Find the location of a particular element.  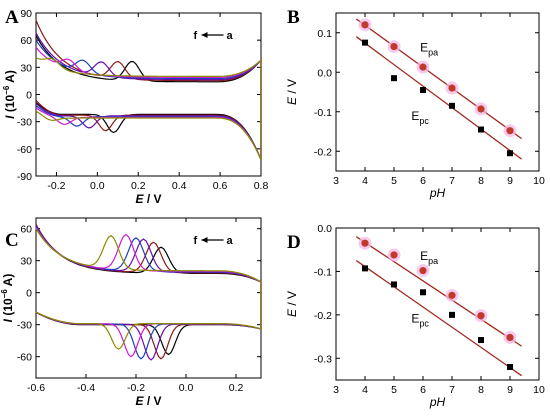

annotation-to: a is located at coordinates (230, 241).